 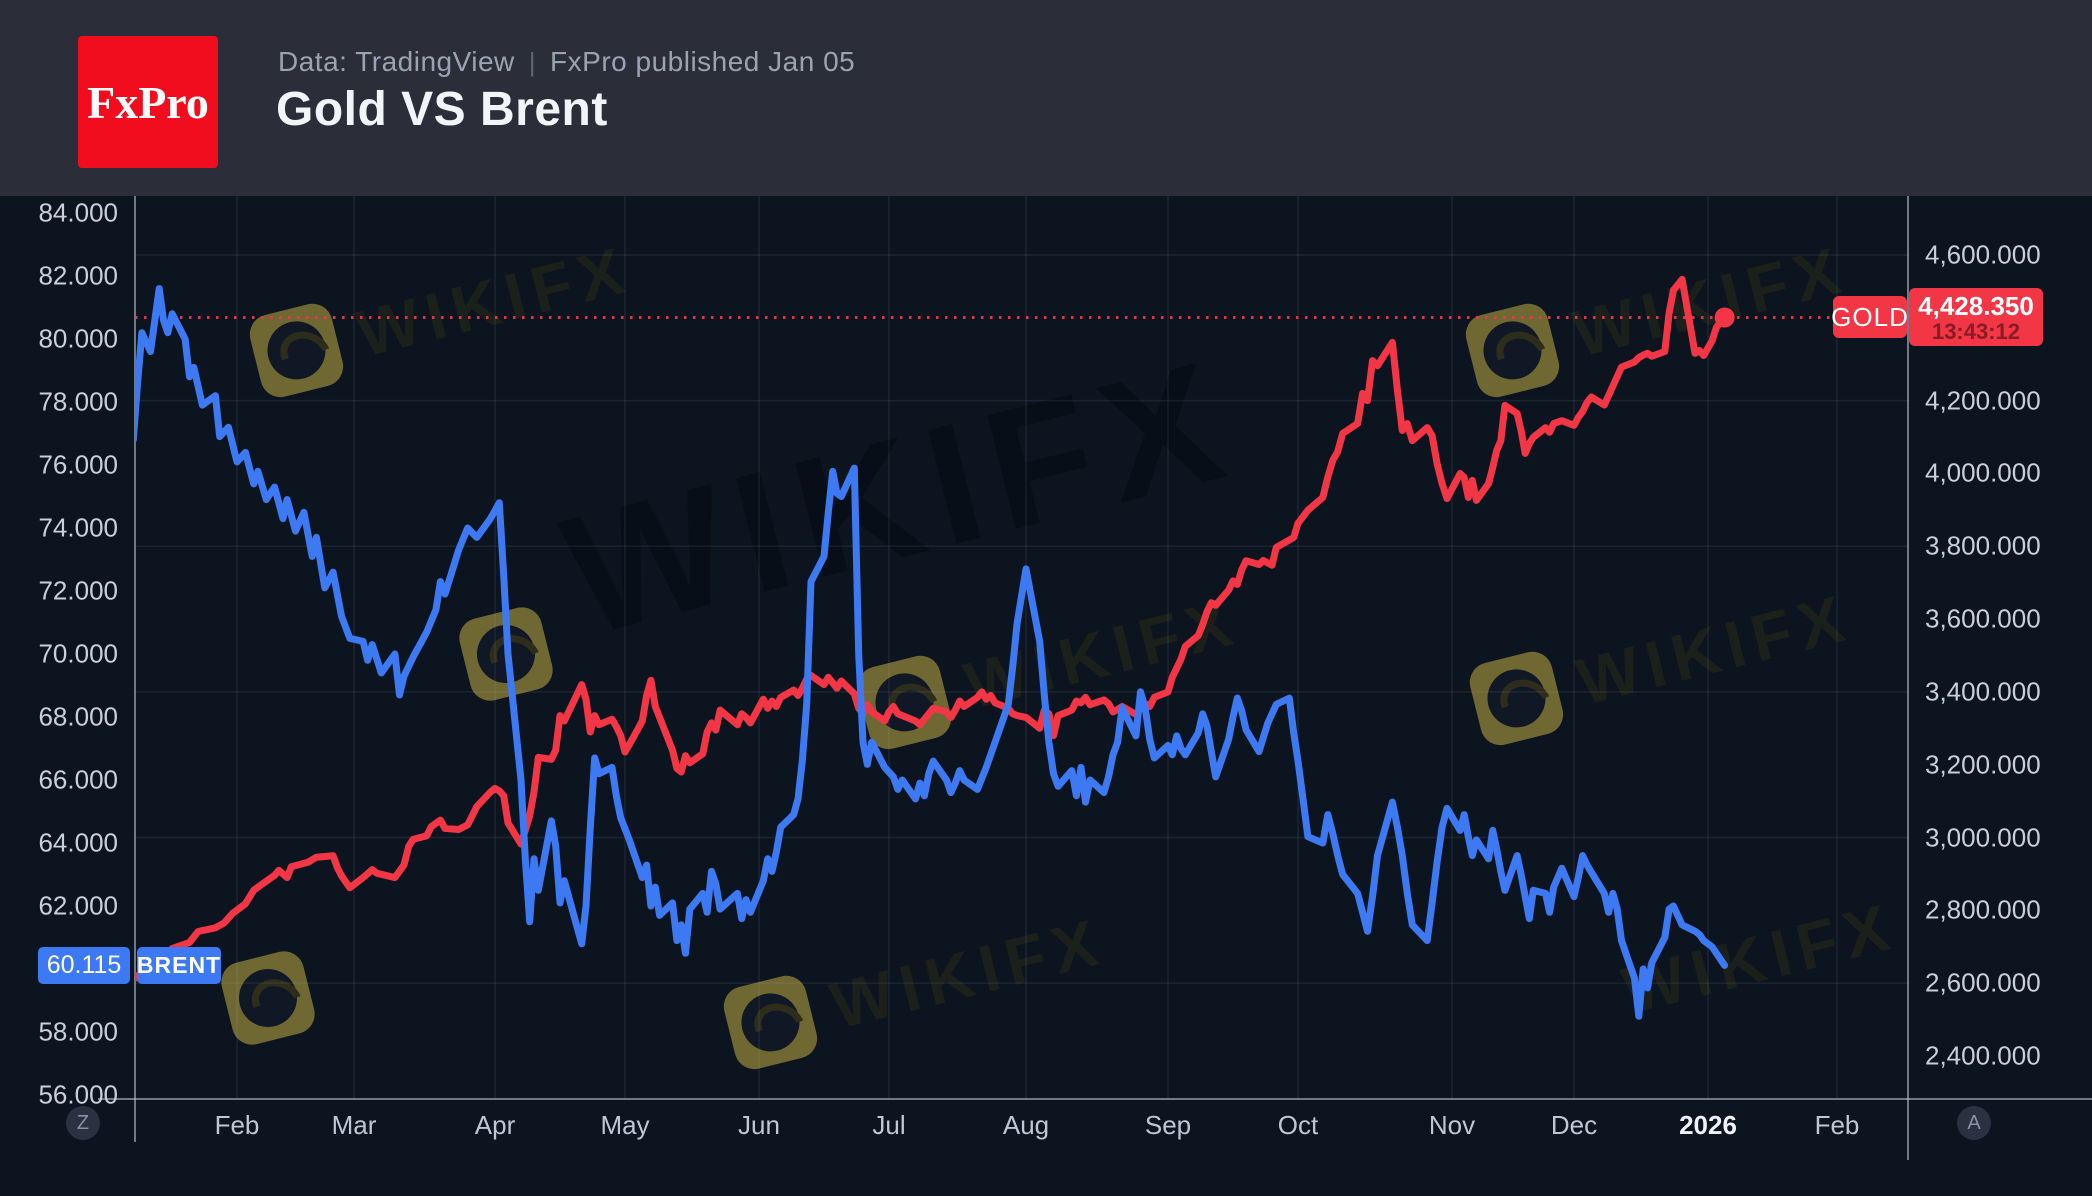 What do you see at coordinates (1724, 317) in the screenshot?
I see `gold-last-price-dot` at bounding box center [1724, 317].